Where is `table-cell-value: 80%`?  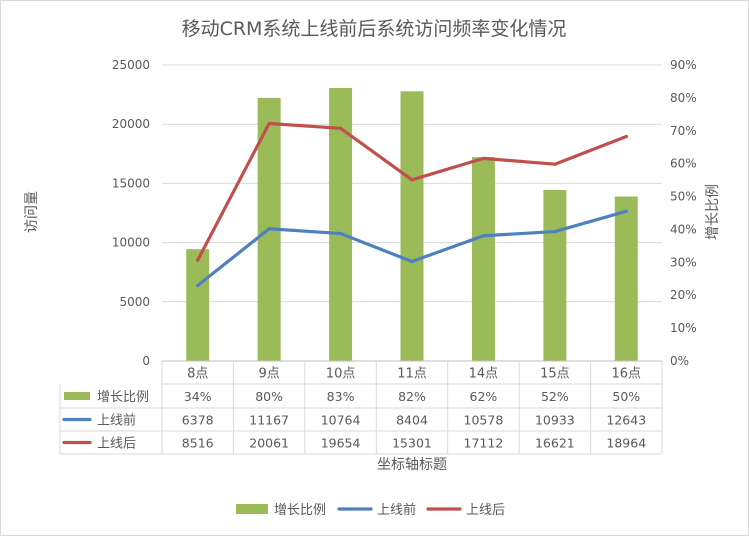
table-cell-value: 80% is located at coordinates (269, 396).